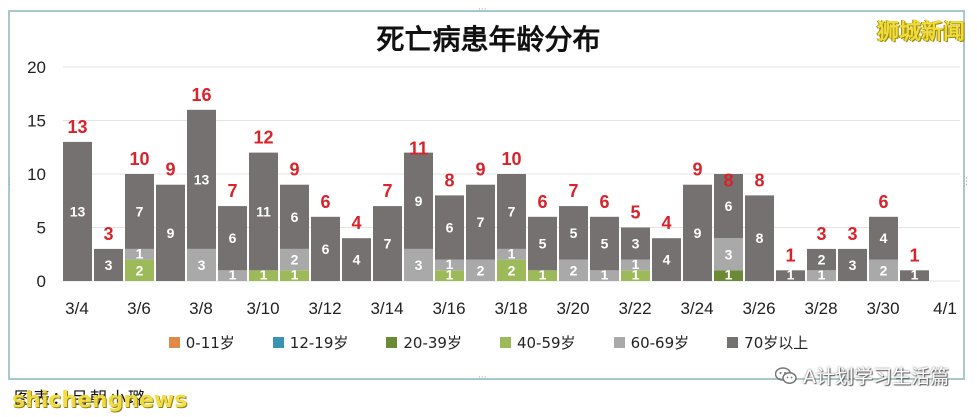 This screenshot has width=977, height=417. I want to click on bar-total-label: 5, so click(635, 213).